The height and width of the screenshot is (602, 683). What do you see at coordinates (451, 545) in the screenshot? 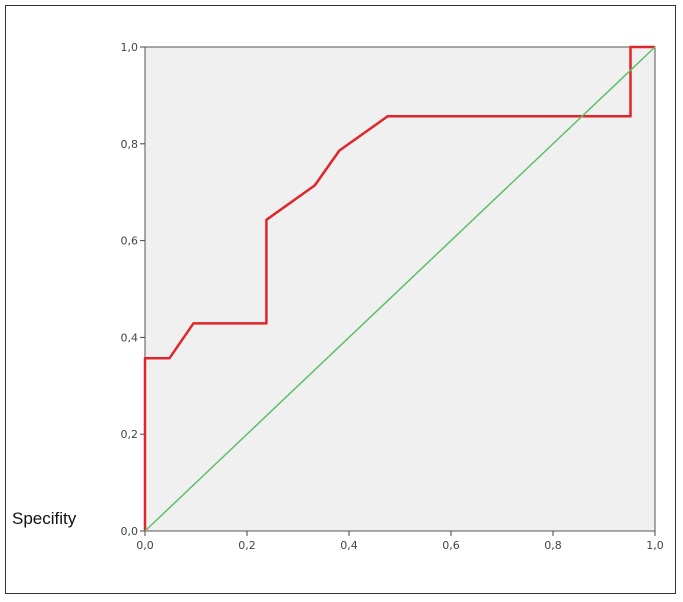
I see `x-tick-label: 0,6` at bounding box center [451, 545].